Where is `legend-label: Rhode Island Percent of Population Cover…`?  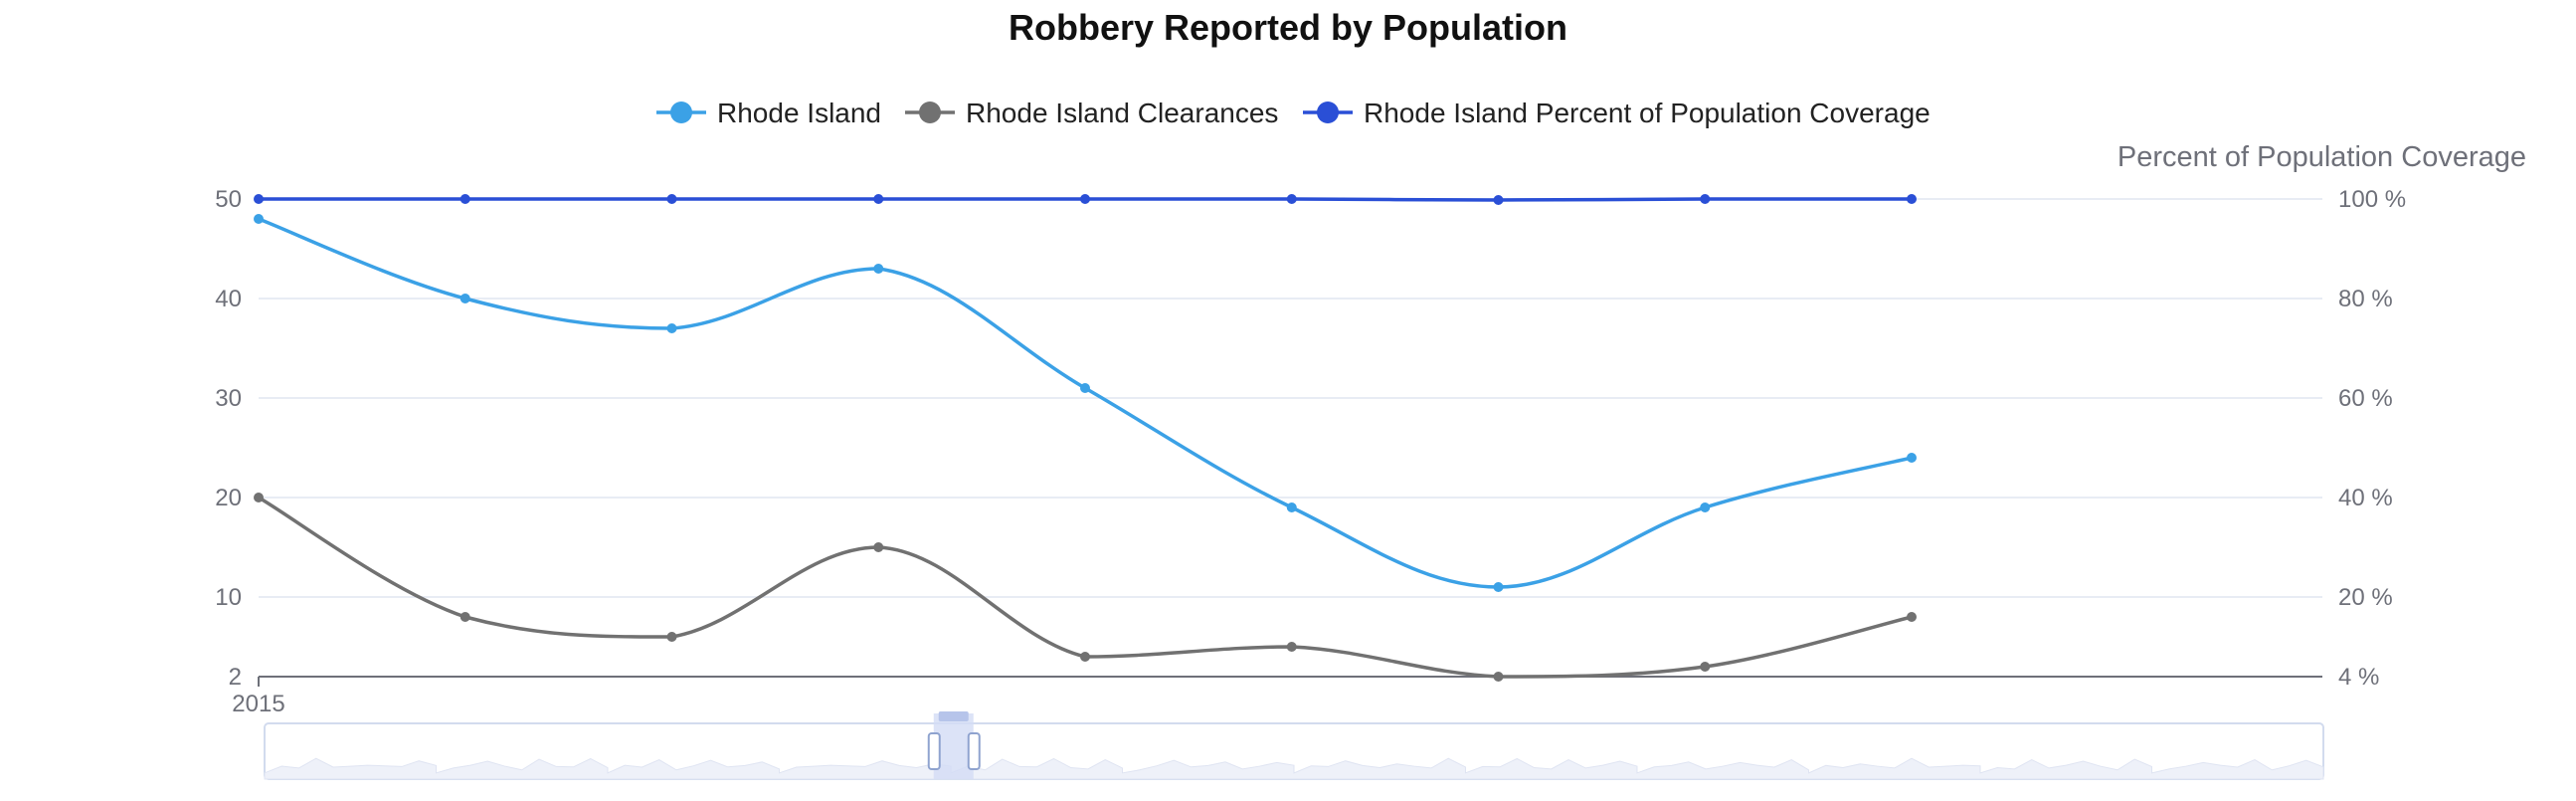
legend-label: Rhode Island Percent of Population Cover… is located at coordinates (1647, 113).